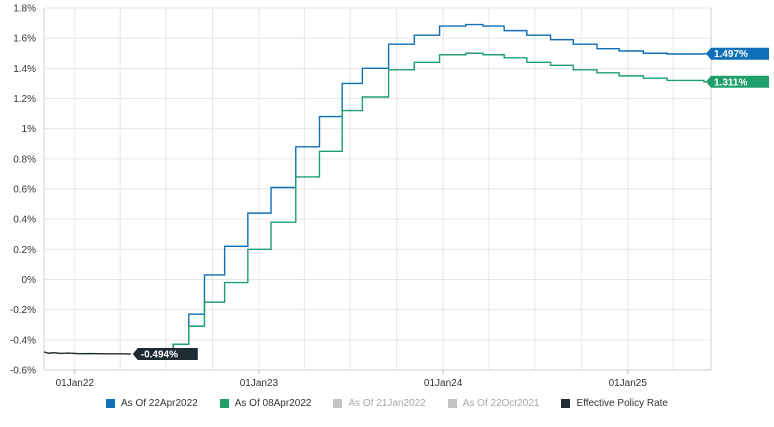 This screenshot has width=774, height=427. I want to click on y-tick-label: 1.8%, so click(24, 9).